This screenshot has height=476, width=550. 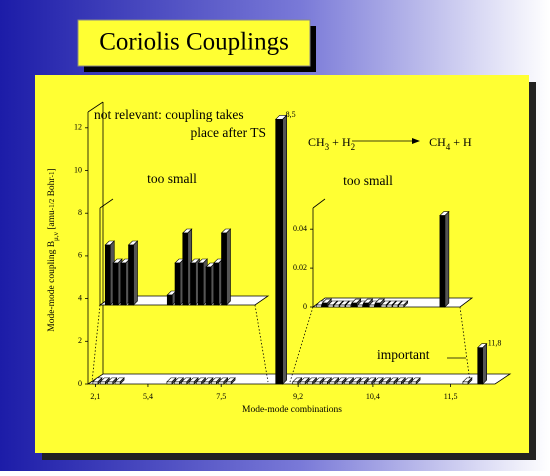 What do you see at coordinates (390, 143) in the screenshot?
I see `equation: CH3 + H2 CH4 + H` at bounding box center [390, 143].